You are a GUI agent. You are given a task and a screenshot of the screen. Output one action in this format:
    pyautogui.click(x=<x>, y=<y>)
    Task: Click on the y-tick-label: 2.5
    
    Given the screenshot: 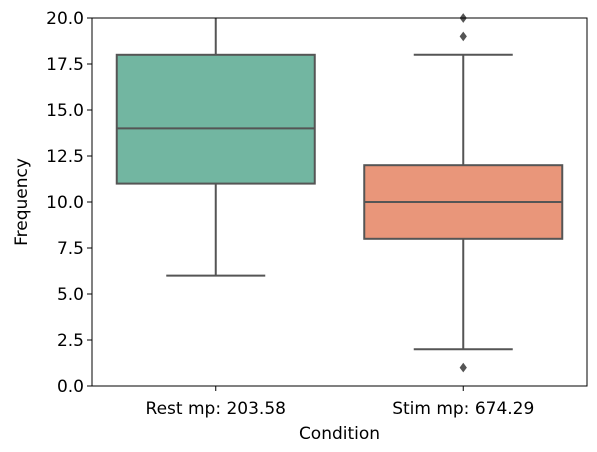 What is the action you would take?
    pyautogui.click(x=70, y=341)
    